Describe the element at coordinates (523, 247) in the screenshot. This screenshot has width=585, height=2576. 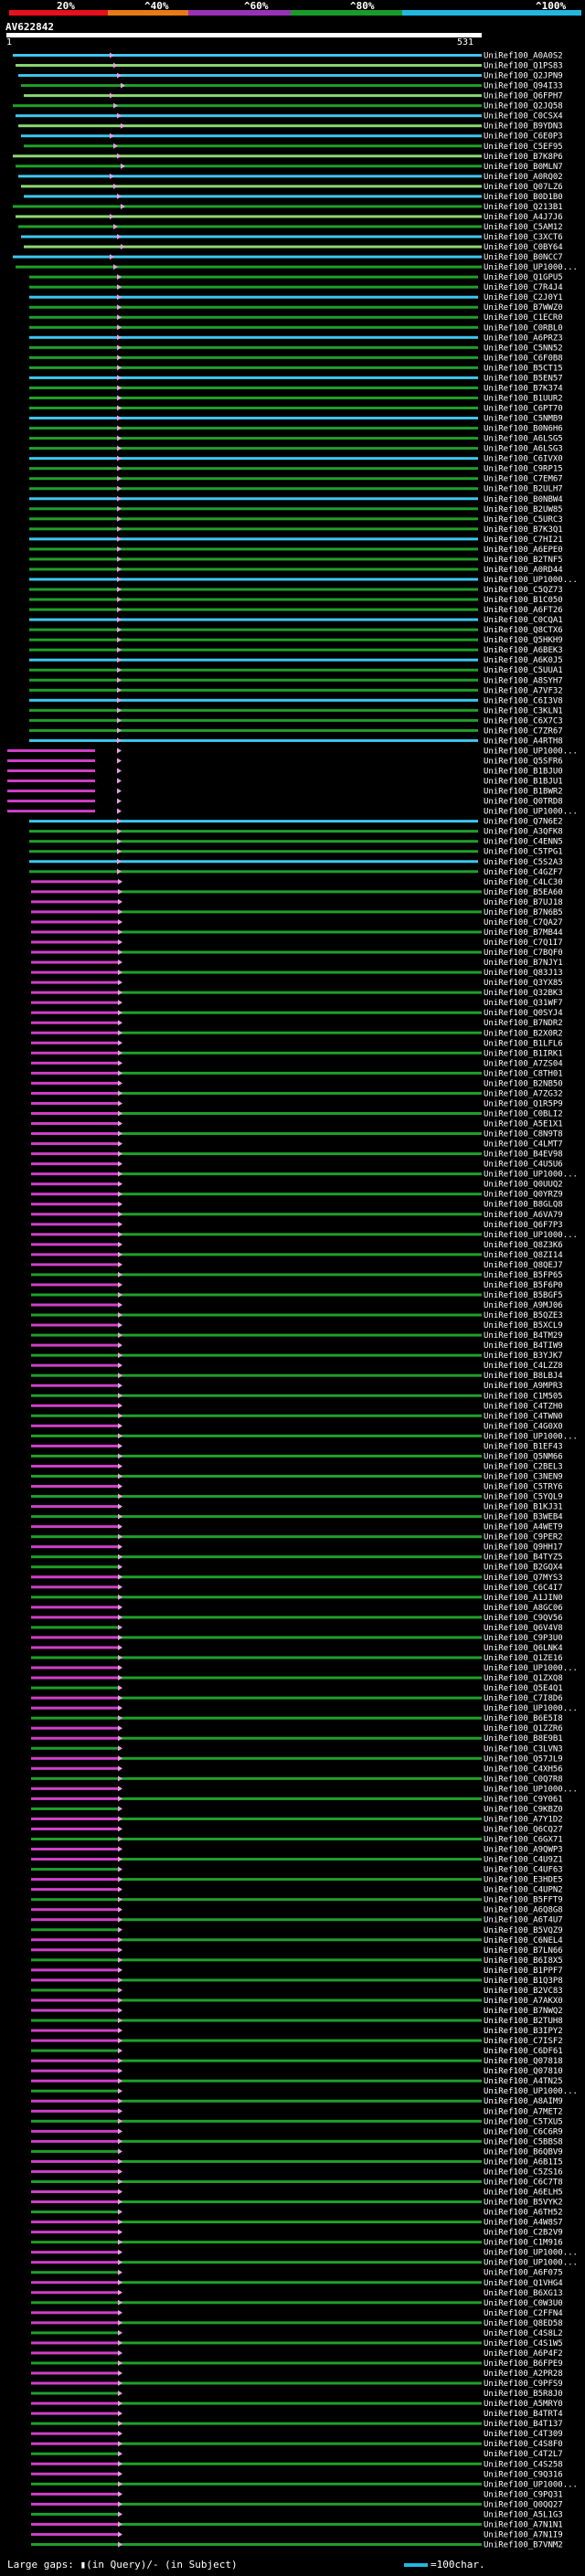
I see `hit-label: UniRef100_C0BY64` at that location.